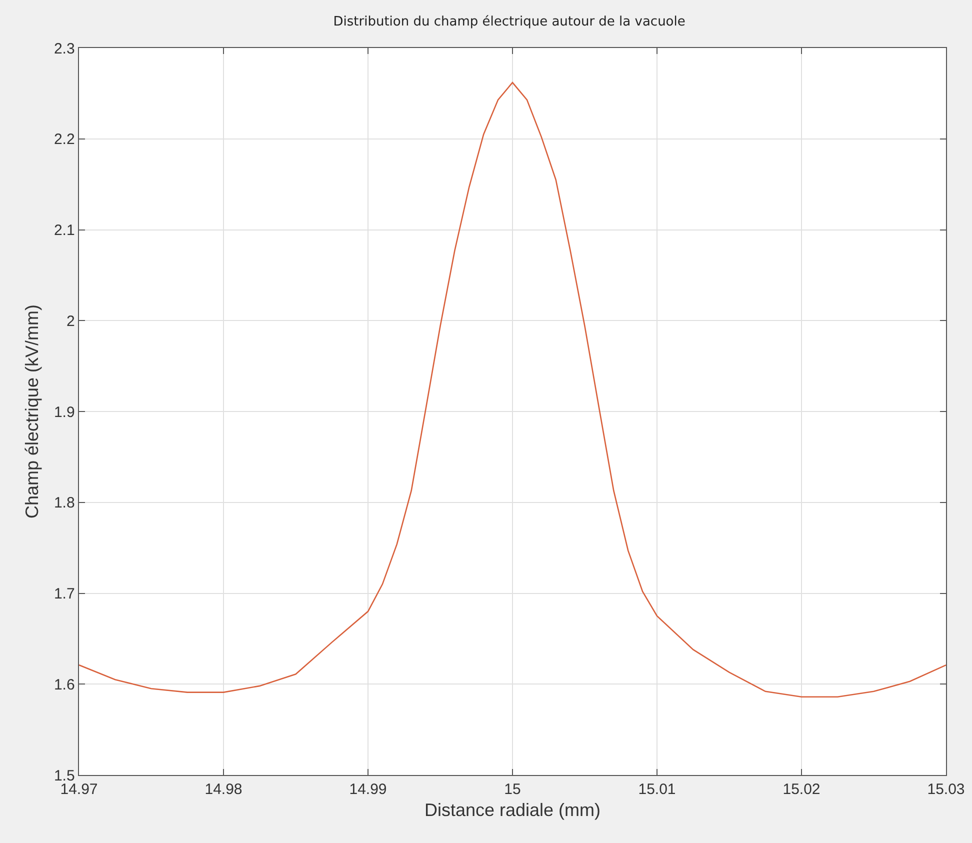 The image size is (972, 843). Describe the element at coordinates (64, 412) in the screenshot. I see `y-tick-label: 1.9` at that location.